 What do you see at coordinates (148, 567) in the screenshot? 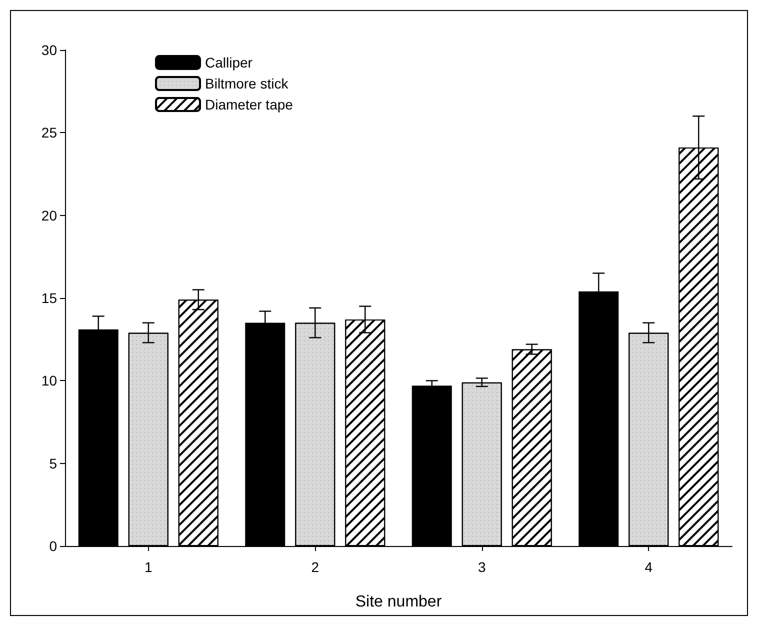
I see `x-tick-label: 1` at bounding box center [148, 567].